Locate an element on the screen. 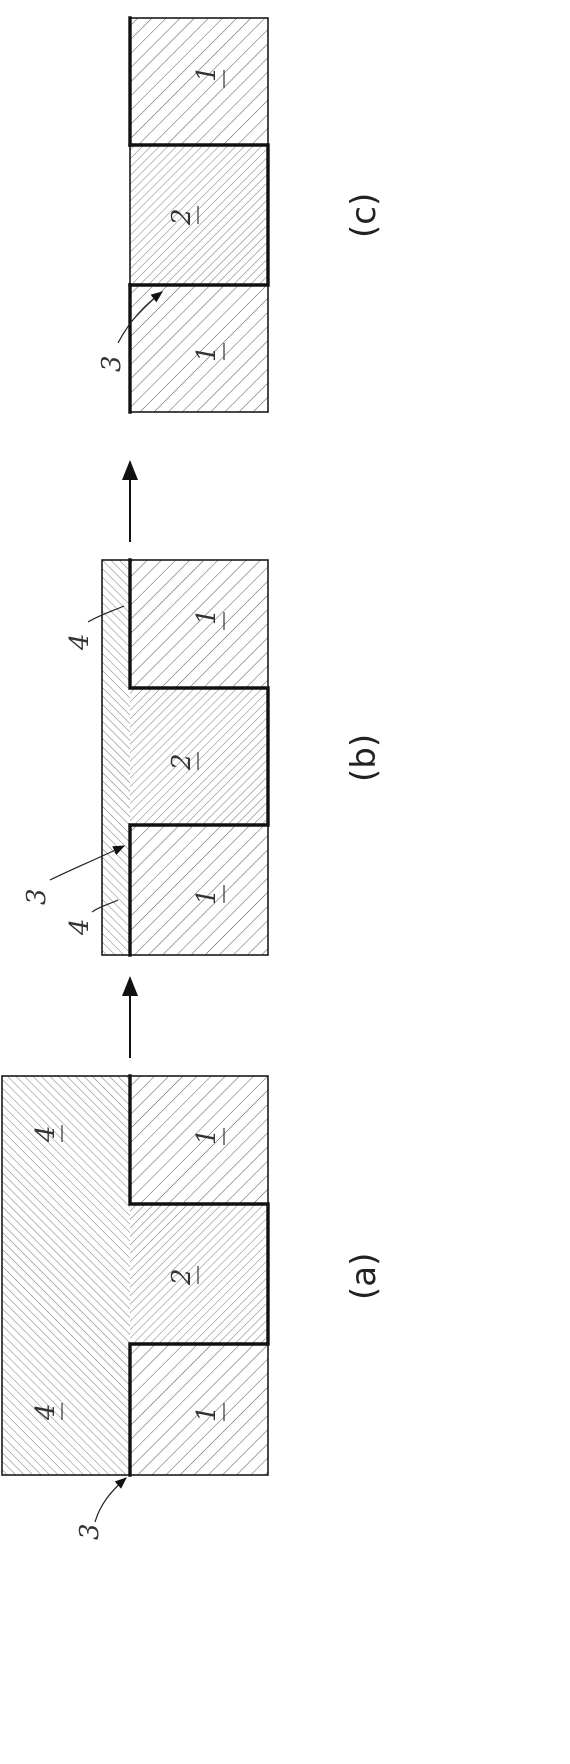  label-1-top-b: 1 is located at coordinates (207, 616).